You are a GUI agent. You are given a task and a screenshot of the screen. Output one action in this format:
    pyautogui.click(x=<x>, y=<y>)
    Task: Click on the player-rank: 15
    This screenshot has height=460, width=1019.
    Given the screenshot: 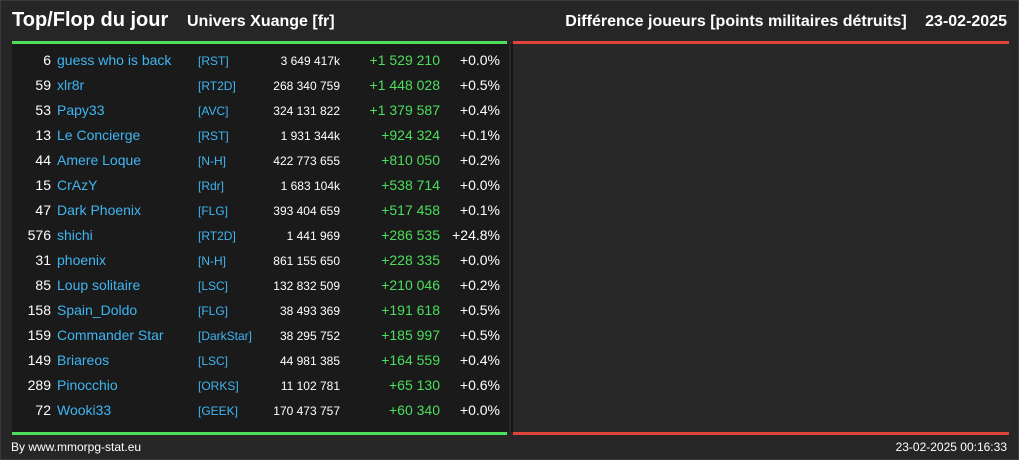 What is the action you would take?
    pyautogui.click(x=43, y=185)
    